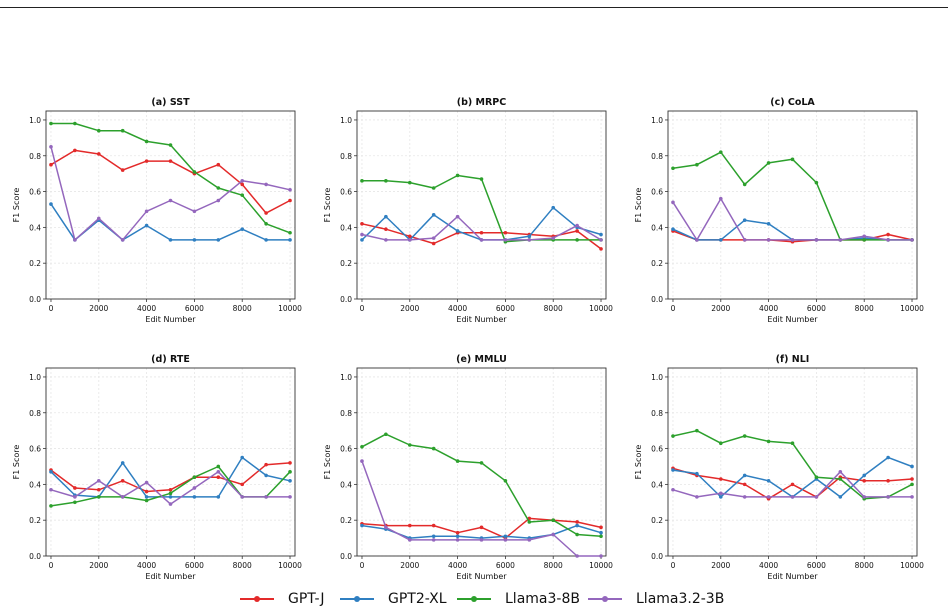 This screenshot has width=948, height=613. Describe the element at coordinates (306, 599) in the screenshot. I see `legend-label: GPT-J` at that location.